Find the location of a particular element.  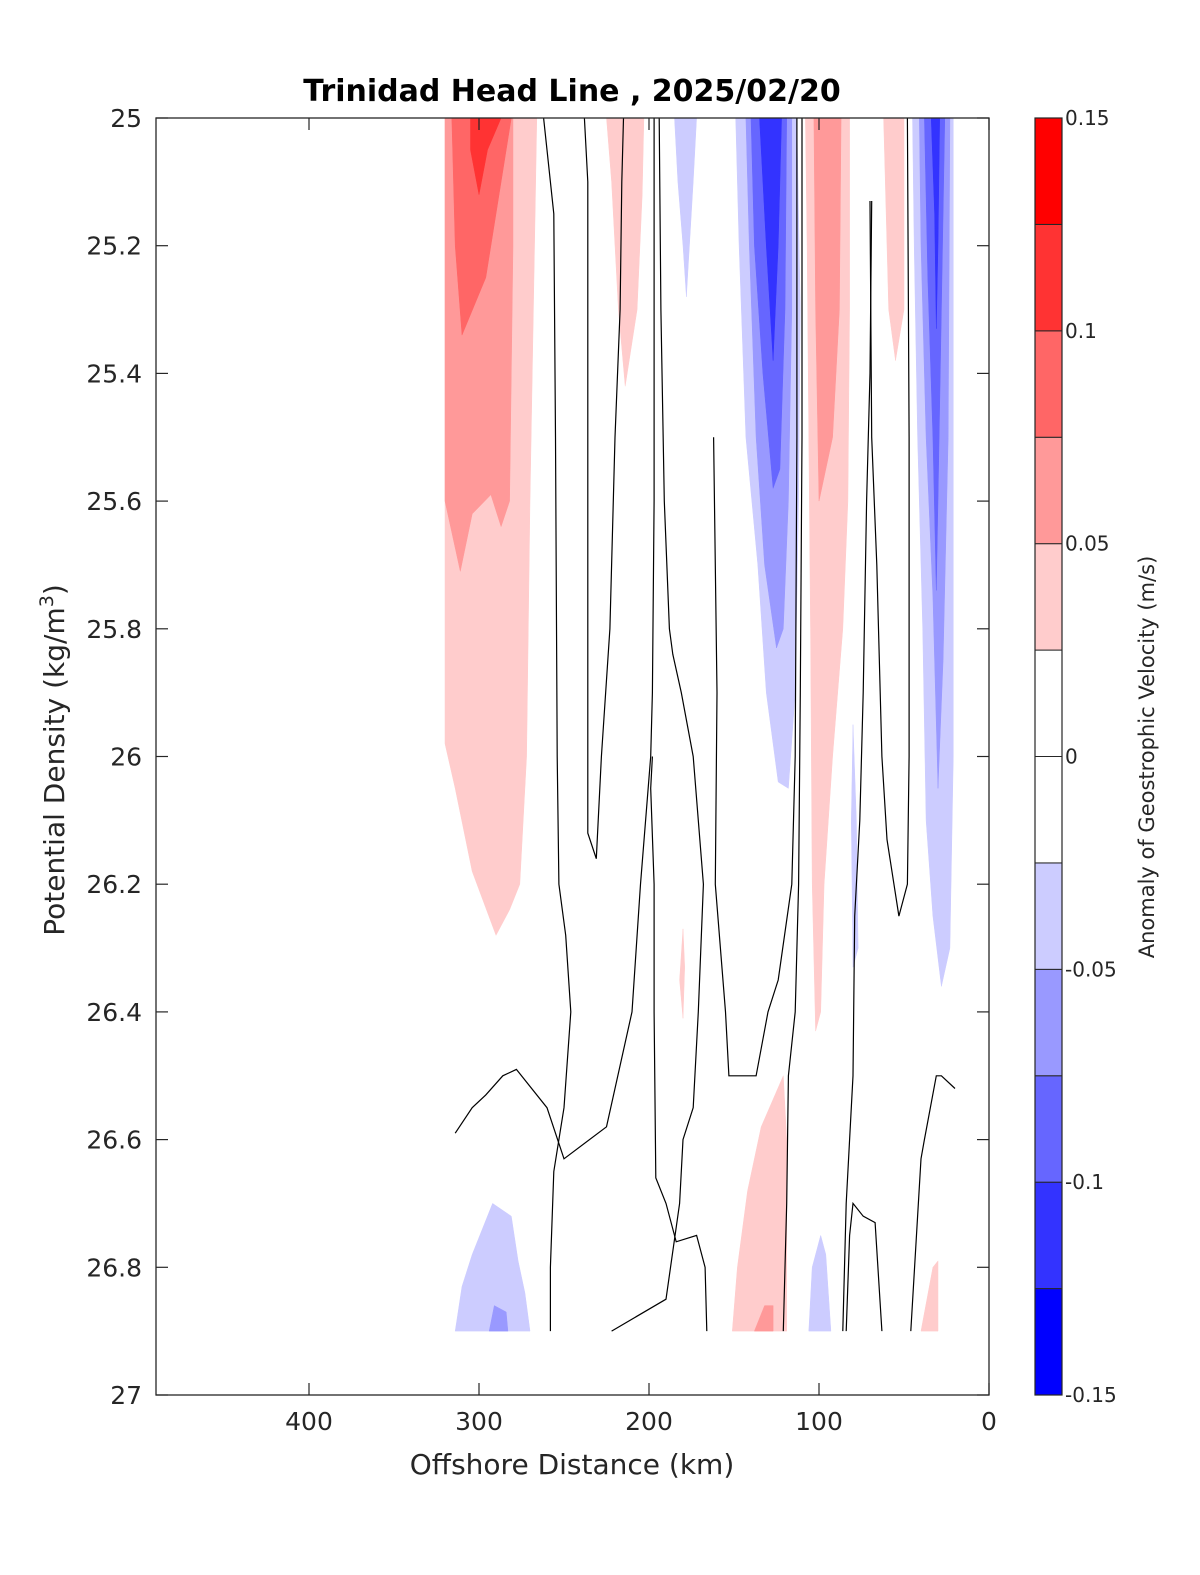

colorbar-tick-label: -0.1 is located at coordinates (1084, 1182).